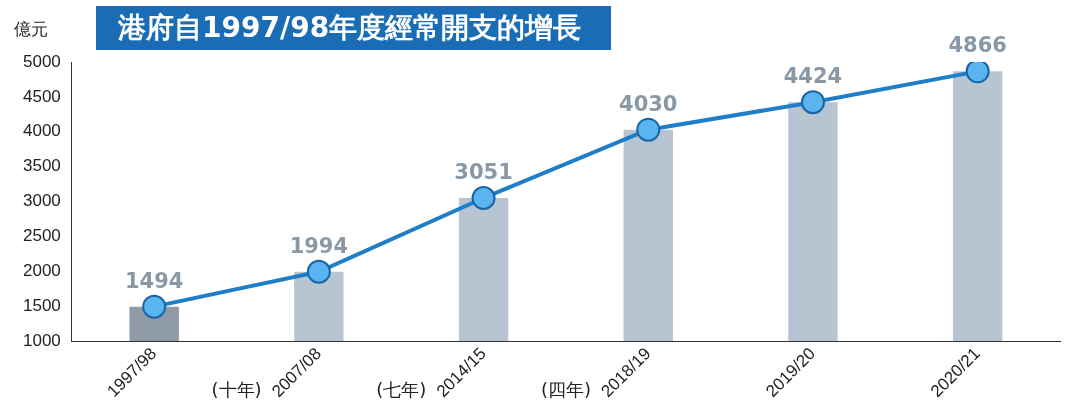 The image size is (1080, 413). Describe the element at coordinates (41, 96) in the screenshot. I see `y-tick-label: 4500` at that location.